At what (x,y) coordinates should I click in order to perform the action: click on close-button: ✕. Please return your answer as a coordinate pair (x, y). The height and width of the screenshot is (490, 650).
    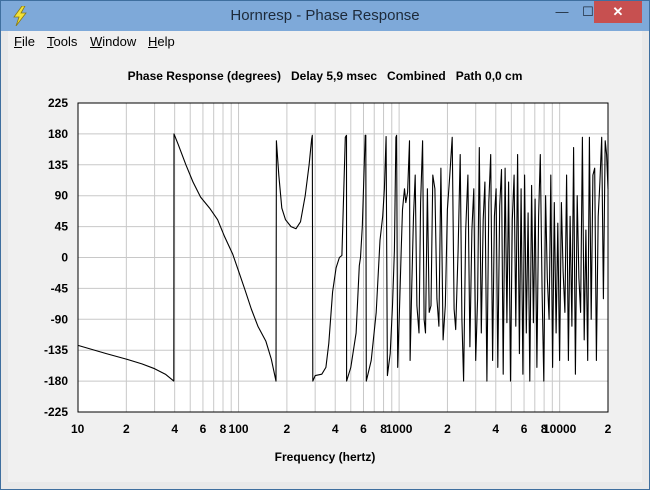
    Looking at the image, I should click on (618, 12).